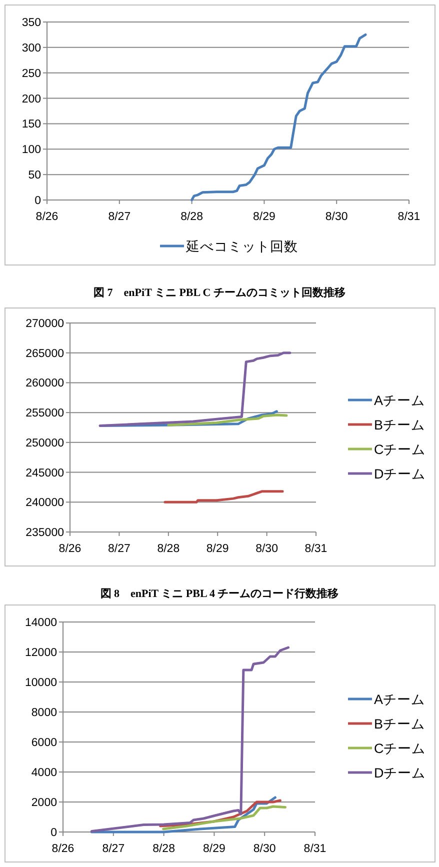 Image resolution: width=439 pixels, height=867 pixels. What do you see at coordinates (45, 384) in the screenshot?
I see `y-tick-label: 260000` at bounding box center [45, 384].